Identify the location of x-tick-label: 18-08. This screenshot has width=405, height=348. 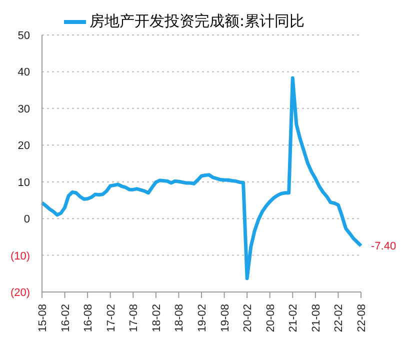
(180, 318).